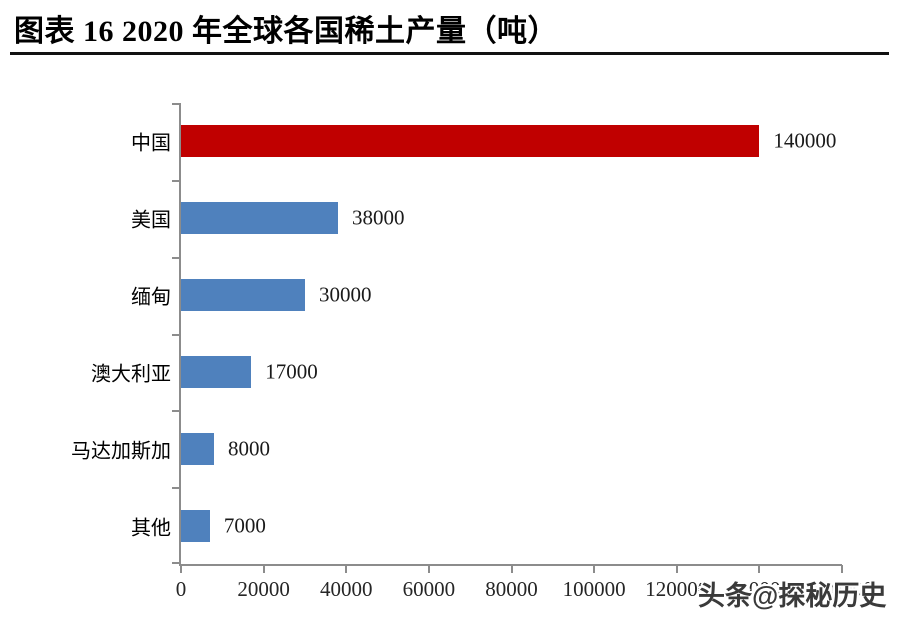  I want to click on value-label: 8000, so click(249, 448).